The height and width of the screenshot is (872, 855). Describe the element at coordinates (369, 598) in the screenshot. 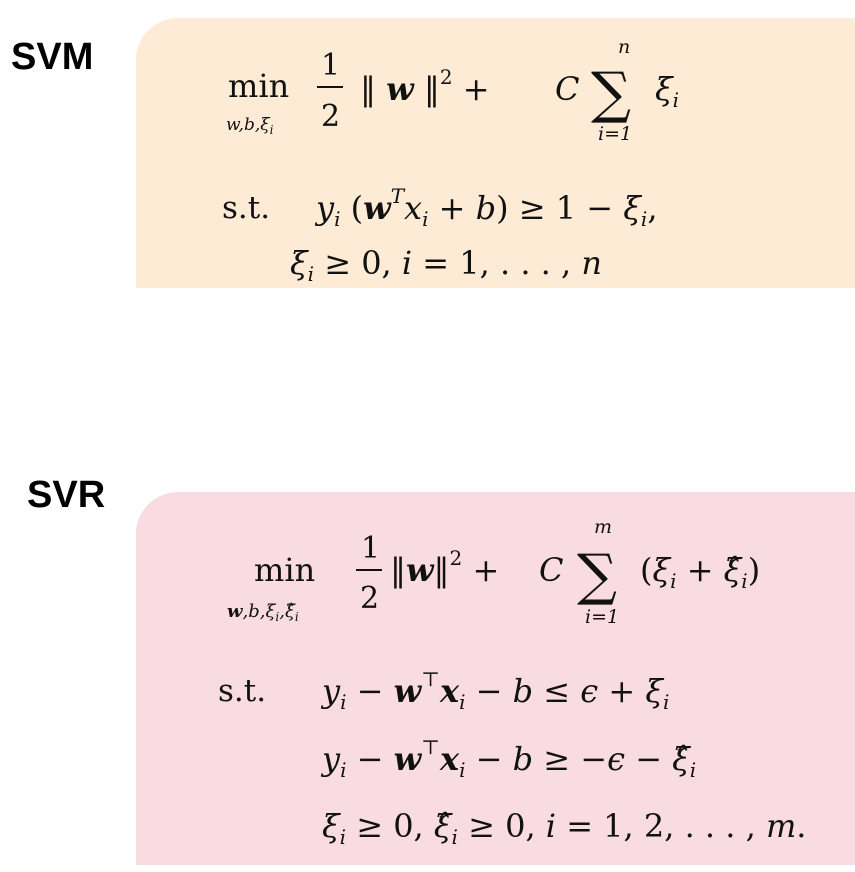

I see `svr-fraction-denominator: 2` at that location.